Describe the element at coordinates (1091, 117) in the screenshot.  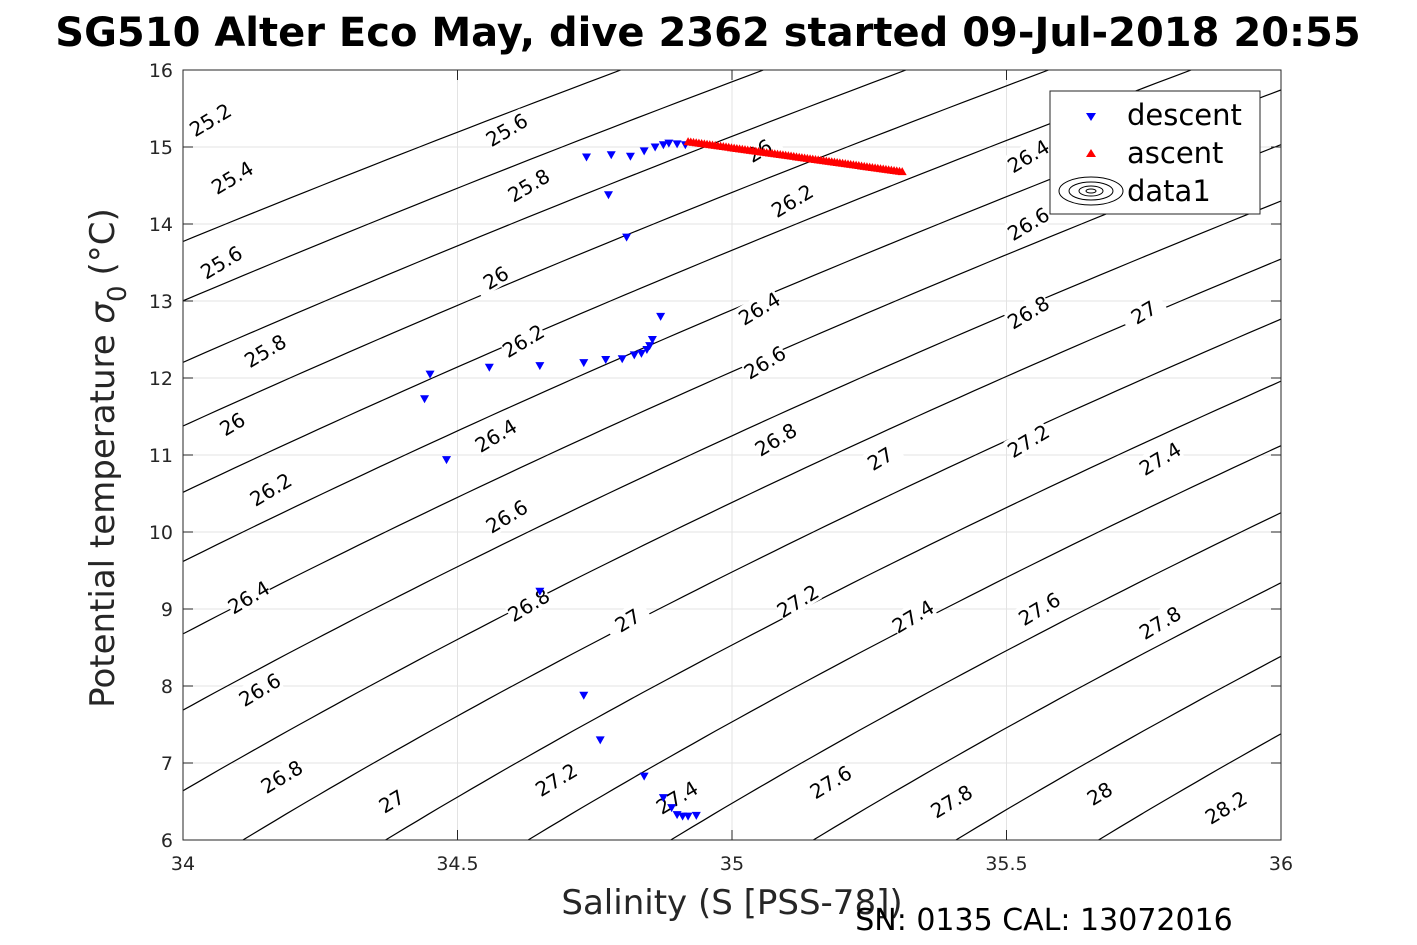
I see `legend-descent-marker` at that location.